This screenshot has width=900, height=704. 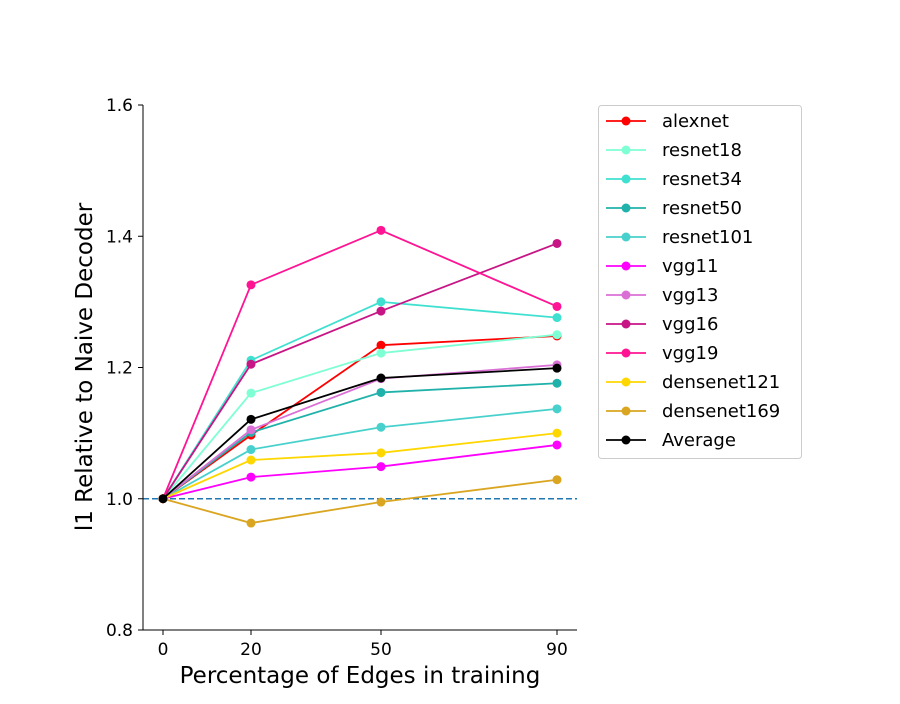 I want to click on legend-entry-Average: Average, so click(x=671, y=440).